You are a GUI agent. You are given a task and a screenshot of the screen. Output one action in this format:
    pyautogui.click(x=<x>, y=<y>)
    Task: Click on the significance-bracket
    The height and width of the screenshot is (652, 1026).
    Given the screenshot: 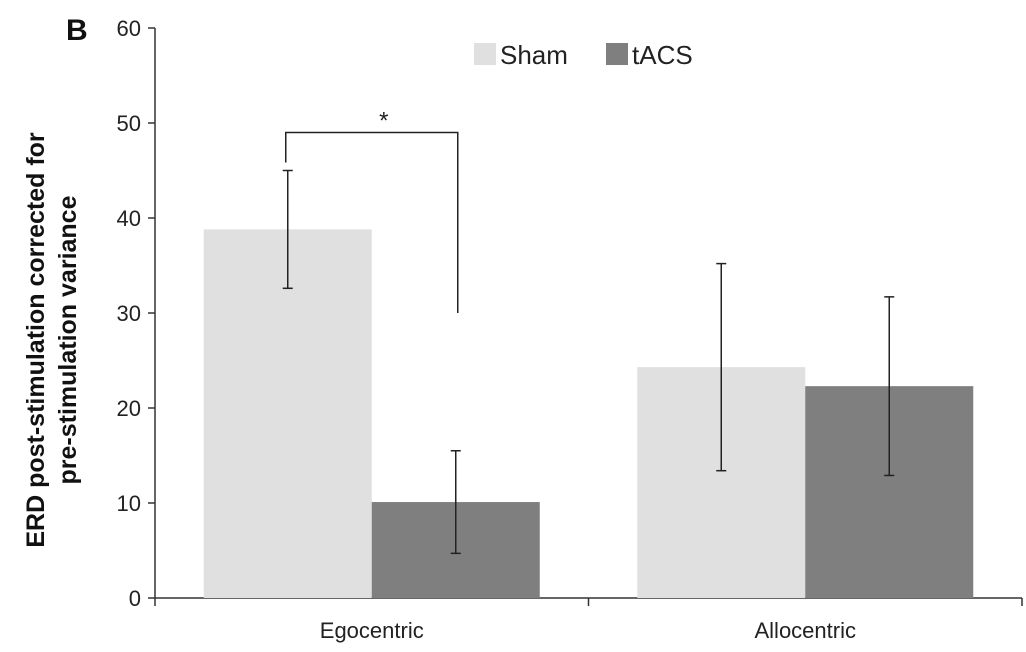 What is the action you would take?
    pyautogui.click(x=372, y=222)
    